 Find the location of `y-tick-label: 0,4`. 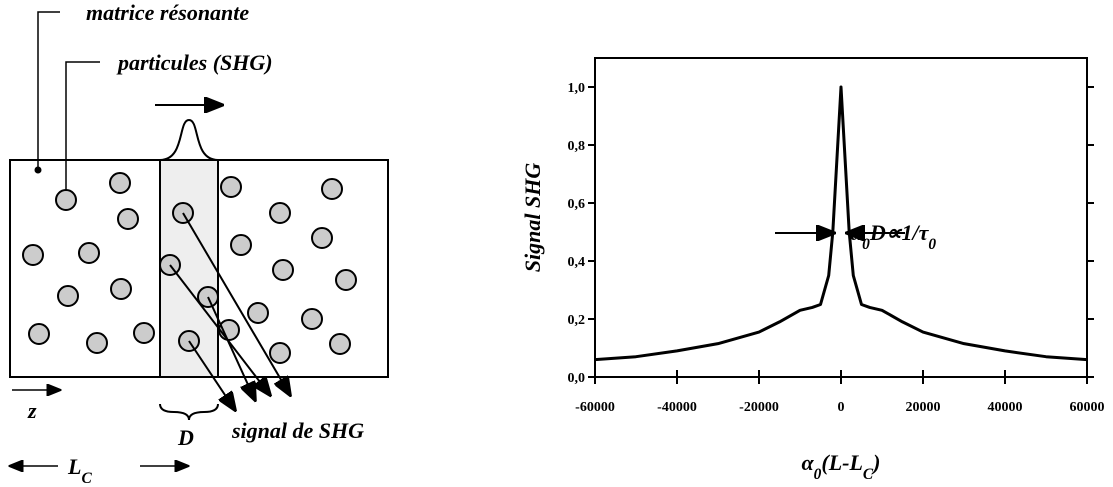

y-tick-label: 0,4 is located at coordinates (577, 262).